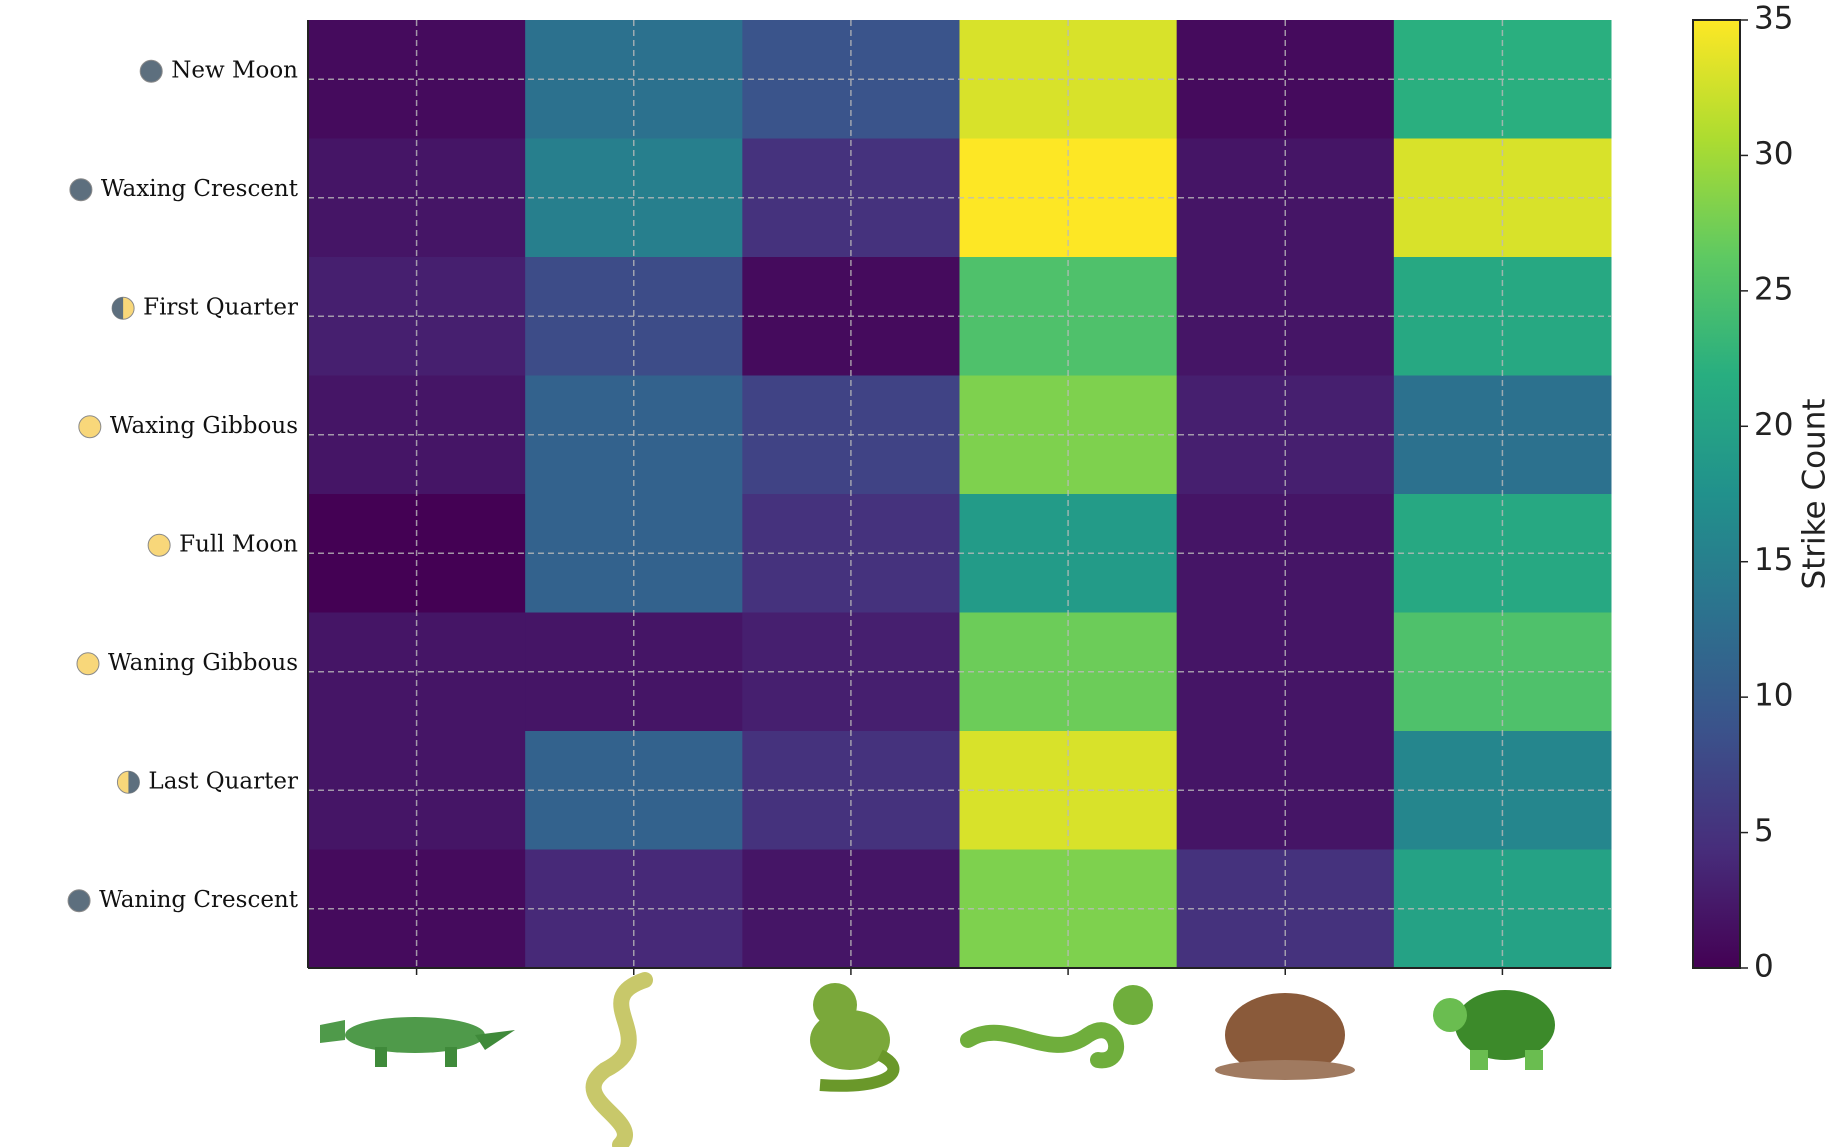  I want to click on row-label: First Quarter, so click(220, 307).